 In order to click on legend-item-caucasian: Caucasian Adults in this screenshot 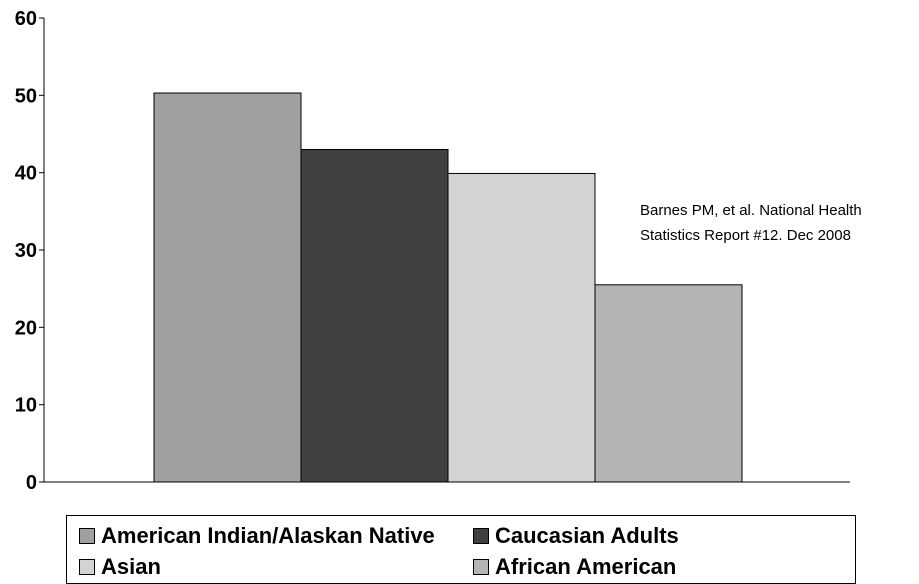, I will do `click(576, 536)`.